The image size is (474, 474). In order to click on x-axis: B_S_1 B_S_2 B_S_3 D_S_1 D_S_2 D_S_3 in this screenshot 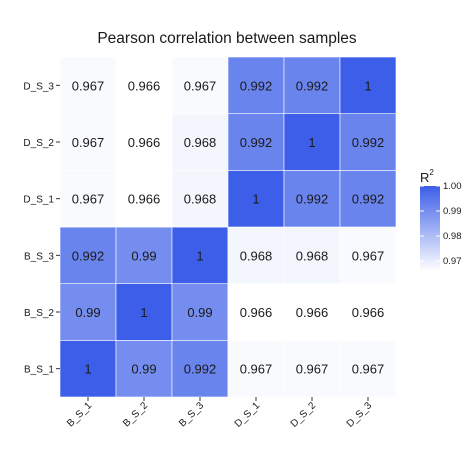, I will do `click(219, 413)`.